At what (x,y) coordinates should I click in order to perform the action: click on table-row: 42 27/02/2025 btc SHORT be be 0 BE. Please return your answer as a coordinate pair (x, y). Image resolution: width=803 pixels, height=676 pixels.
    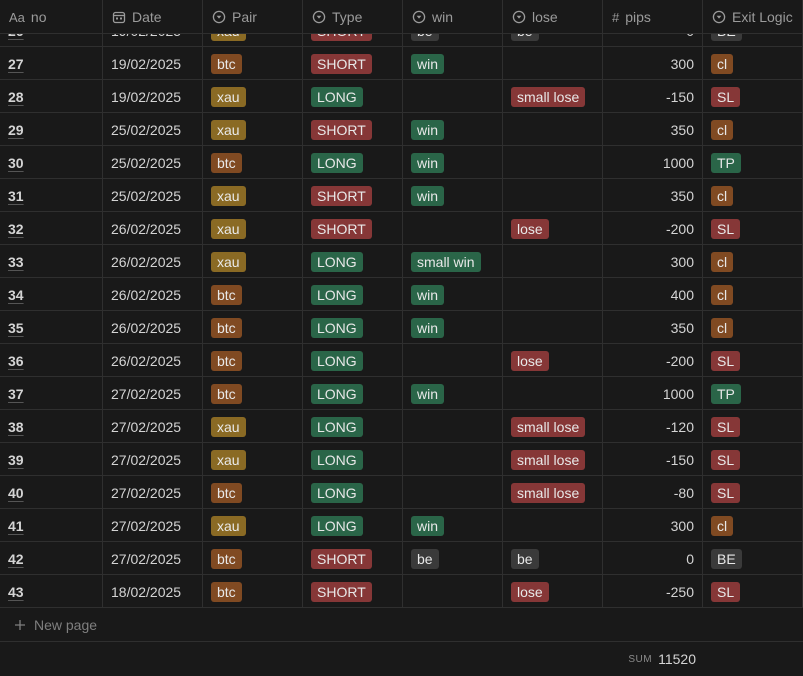
    Looking at the image, I should click on (401, 558).